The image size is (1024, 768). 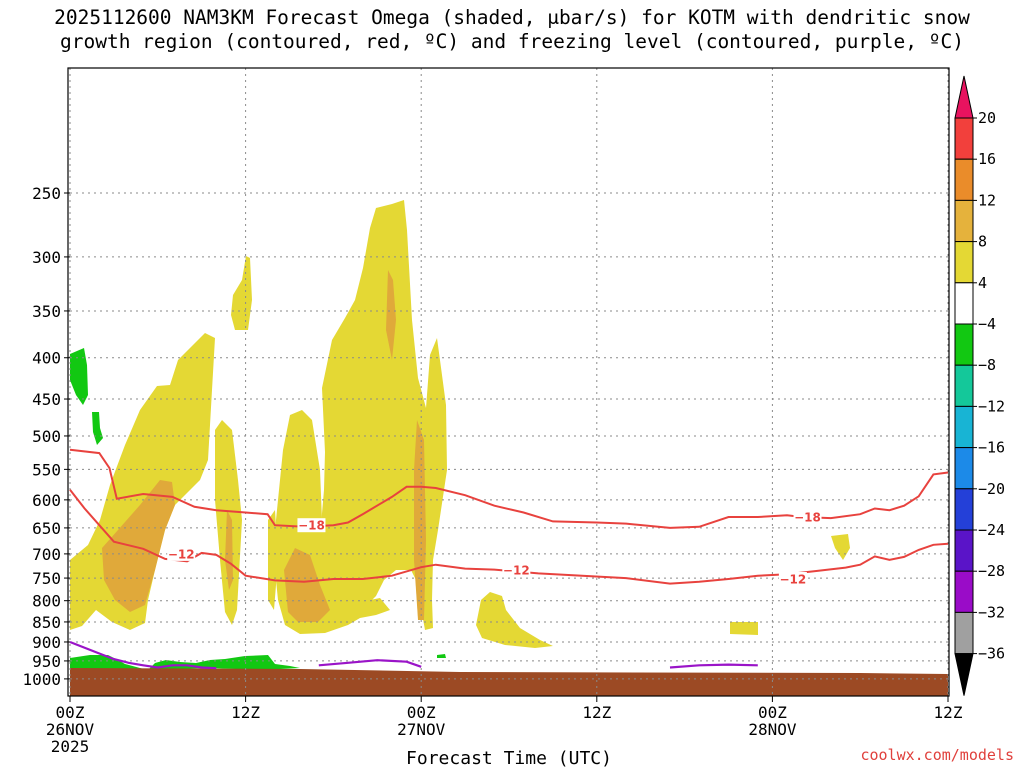 What do you see at coordinates (509, 488) in the screenshot?
I see `contour-line-minus18` at bounding box center [509, 488].